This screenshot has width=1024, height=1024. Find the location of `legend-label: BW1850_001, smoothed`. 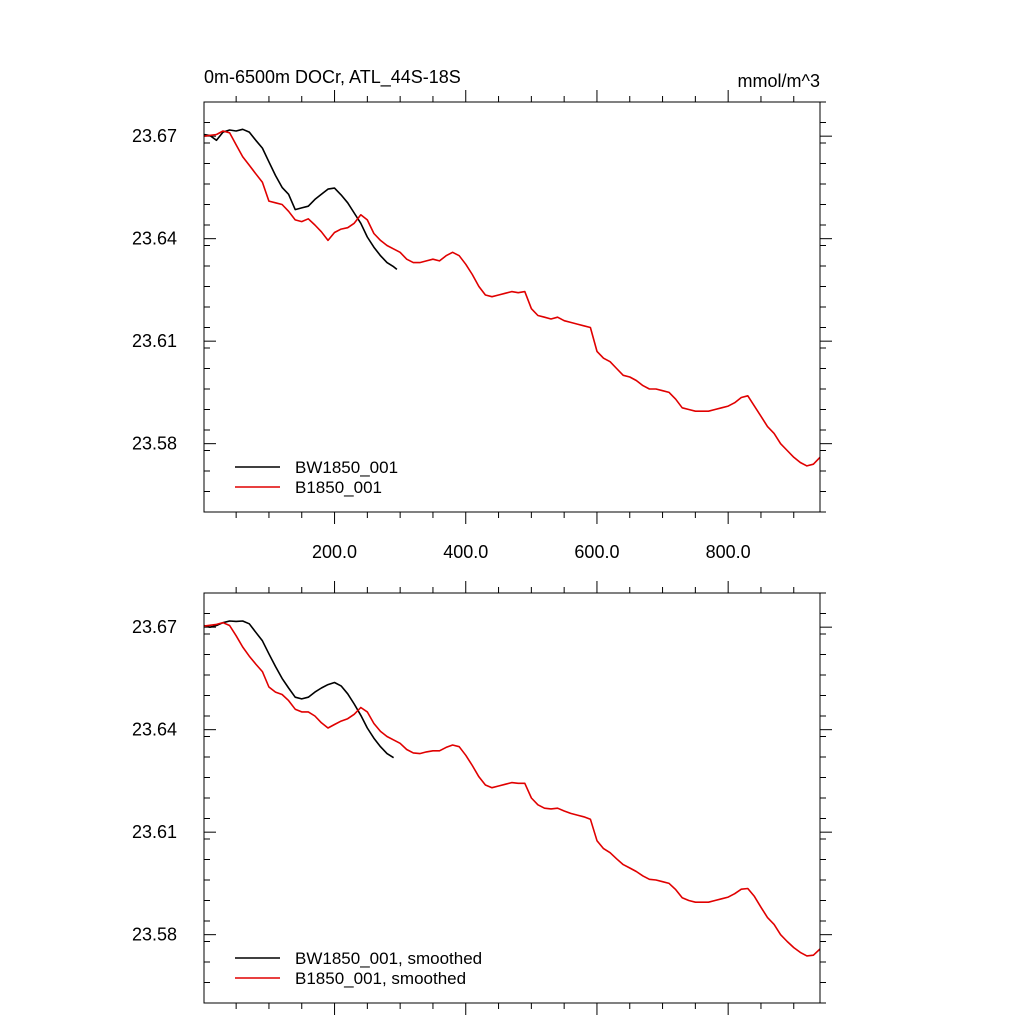

legend-label: BW1850_001, smoothed is located at coordinates (388, 958).